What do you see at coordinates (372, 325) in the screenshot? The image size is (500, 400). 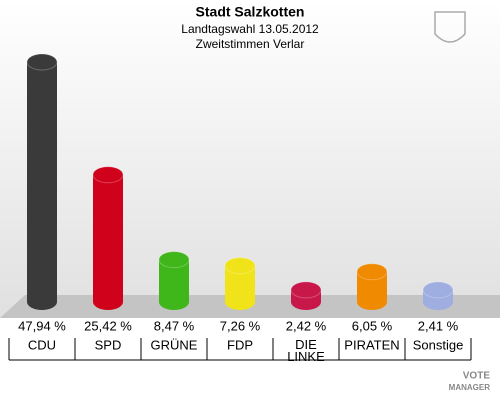 I see `value-label: 6,05 %` at bounding box center [372, 325].